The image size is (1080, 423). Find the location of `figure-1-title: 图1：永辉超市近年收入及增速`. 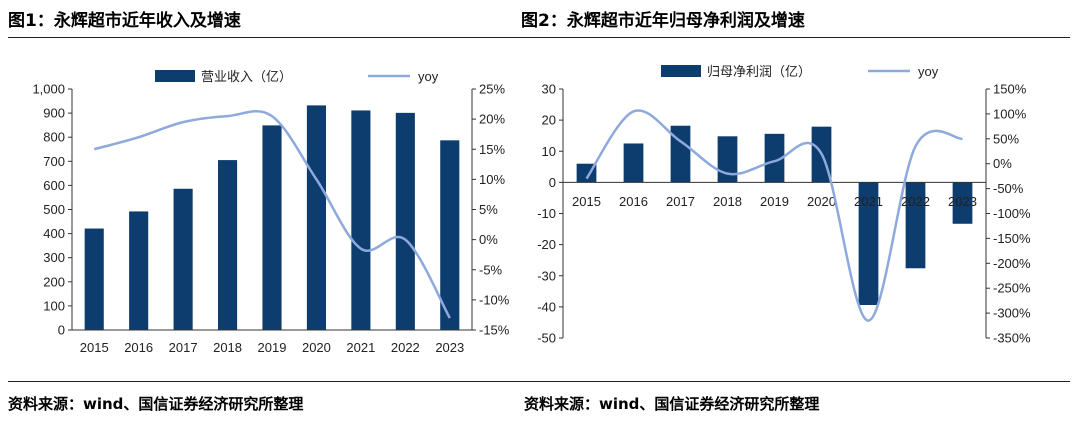

figure-1-title: 图1：永辉超市近年收入及增速 is located at coordinates (124, 21).